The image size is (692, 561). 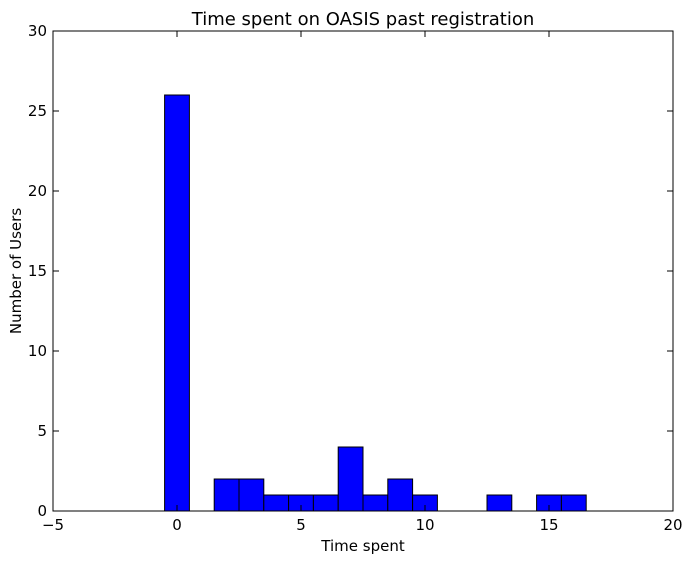 I want to click on chart-title: Time spent on OASIS past registration, so click(x=363, y=19).